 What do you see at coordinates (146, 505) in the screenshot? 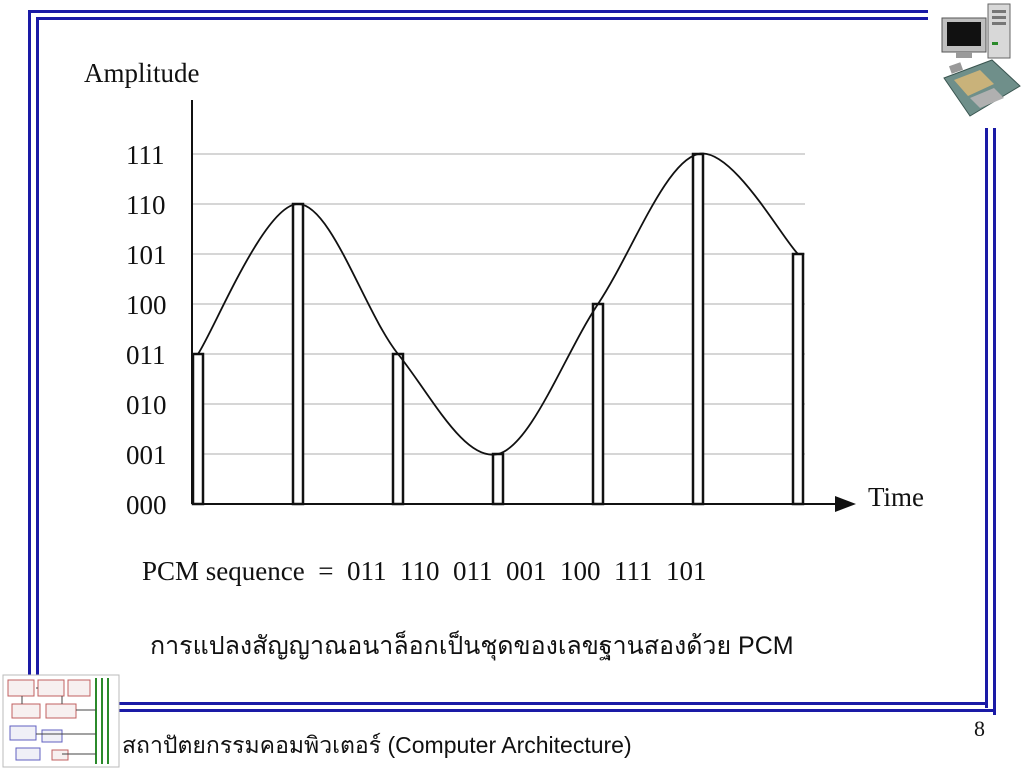
I see `y-tick-label-000: 000` at bounding box center [146, 505].